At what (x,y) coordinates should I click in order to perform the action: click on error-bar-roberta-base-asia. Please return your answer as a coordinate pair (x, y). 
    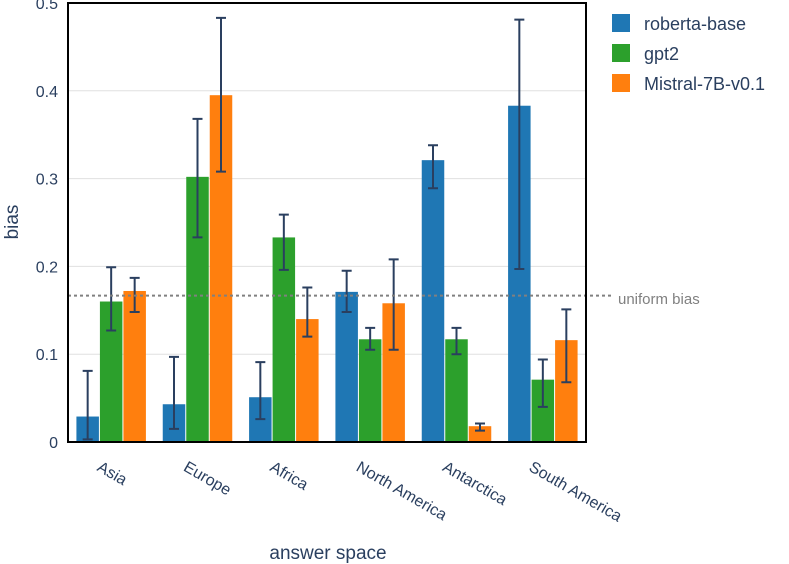
    Looking at the image, I should click on (87, 405).